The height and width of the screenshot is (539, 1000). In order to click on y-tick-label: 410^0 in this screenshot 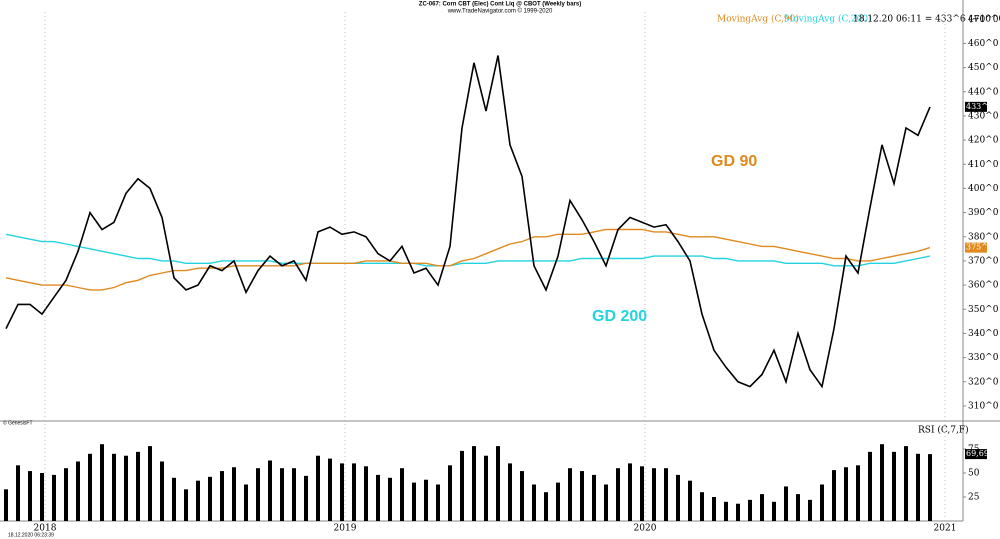, I will do `click(983, 165)`.